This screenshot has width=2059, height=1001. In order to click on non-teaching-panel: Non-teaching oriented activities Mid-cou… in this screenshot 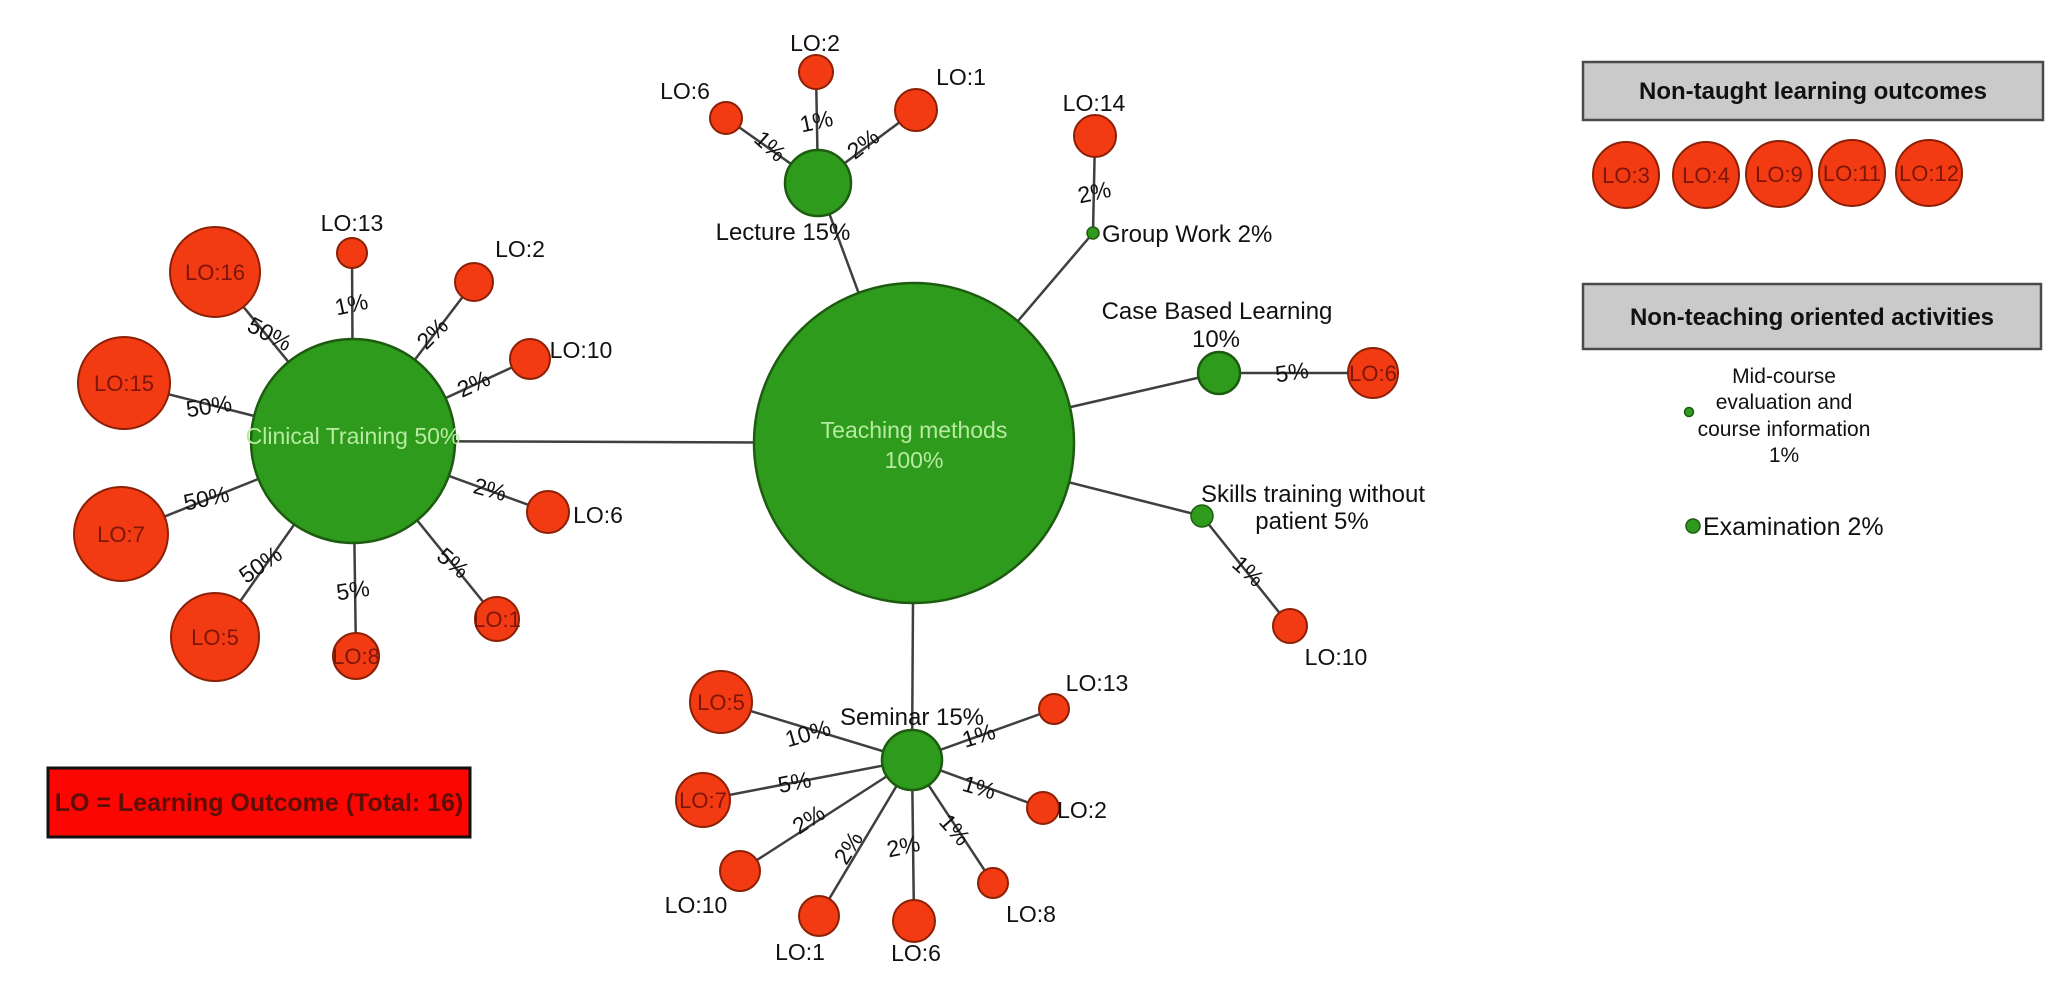, I will do `click(1812, 411)`.